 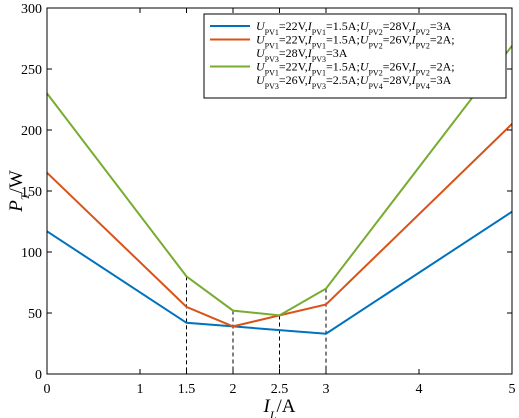 I want to click on y-axis-label-unit: /W, so click(x=16, y=181).